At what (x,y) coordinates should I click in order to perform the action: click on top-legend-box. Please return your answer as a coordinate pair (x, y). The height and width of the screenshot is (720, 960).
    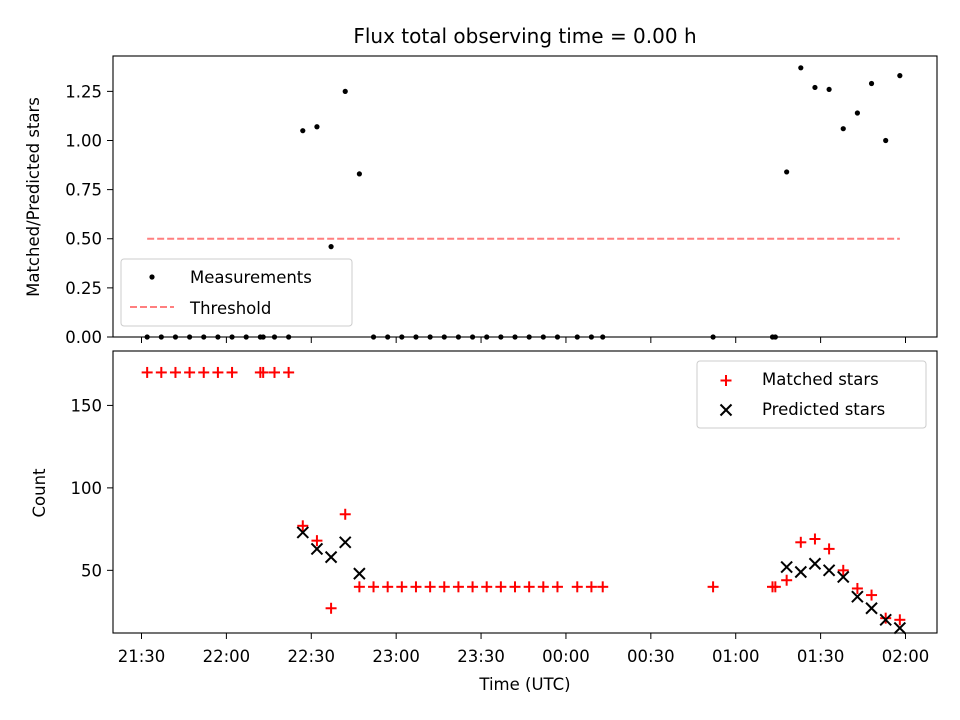
    Looking at the image, I should click on (236, 292).